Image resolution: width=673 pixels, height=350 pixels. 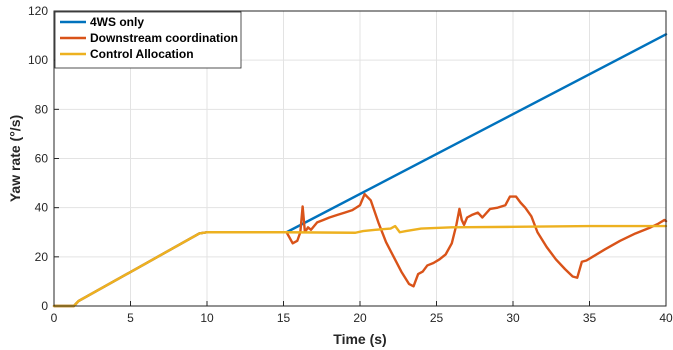 What do you see at coordinates (590, 318) in the screenshot?
I see `x-tick-label: 35` at bounding box center [590, 318].